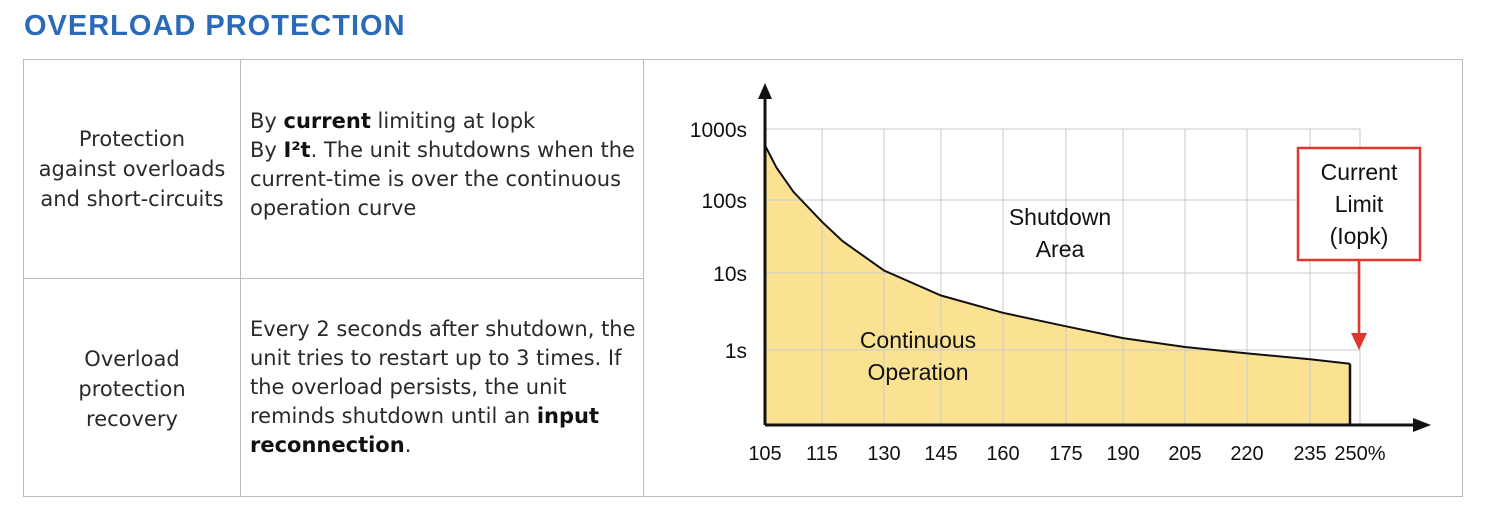  I want to click on x-tick-label: 115, so click(822, 454).